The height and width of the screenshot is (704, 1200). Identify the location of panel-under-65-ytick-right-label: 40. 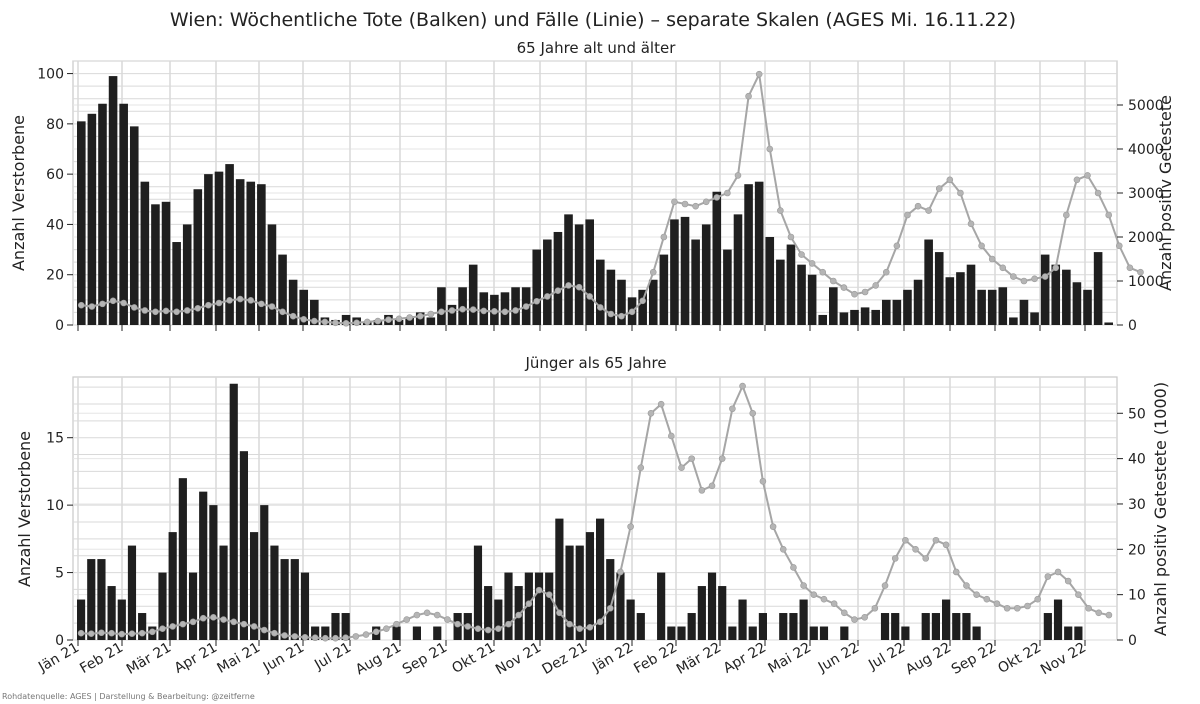
(1137, 460).